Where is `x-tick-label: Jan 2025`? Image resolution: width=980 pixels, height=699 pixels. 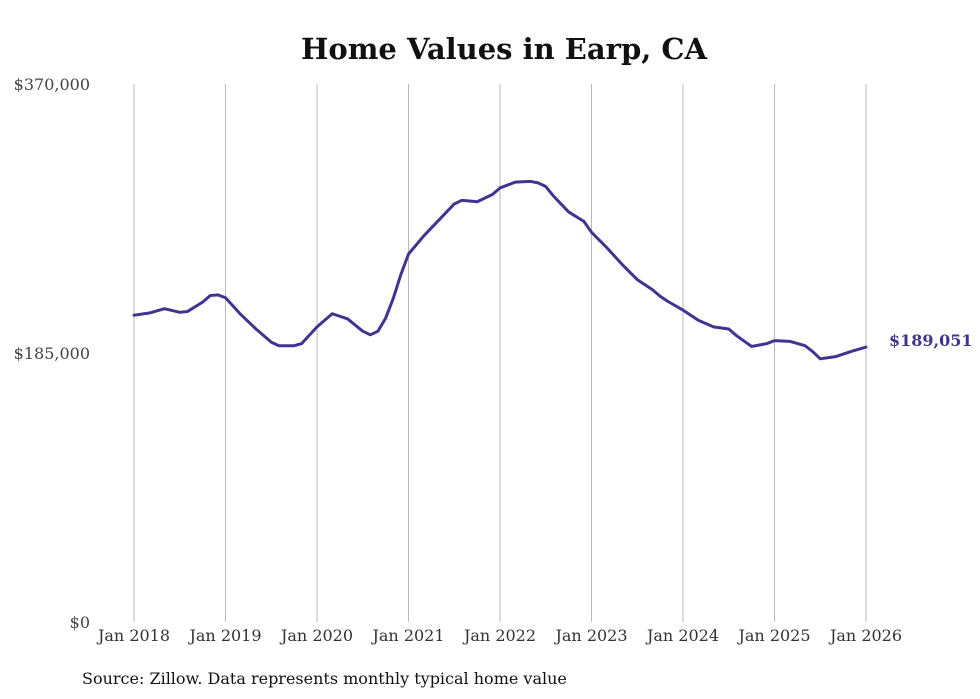
x-tick-label: Jan 2025 is located at coordinates (773, 635).